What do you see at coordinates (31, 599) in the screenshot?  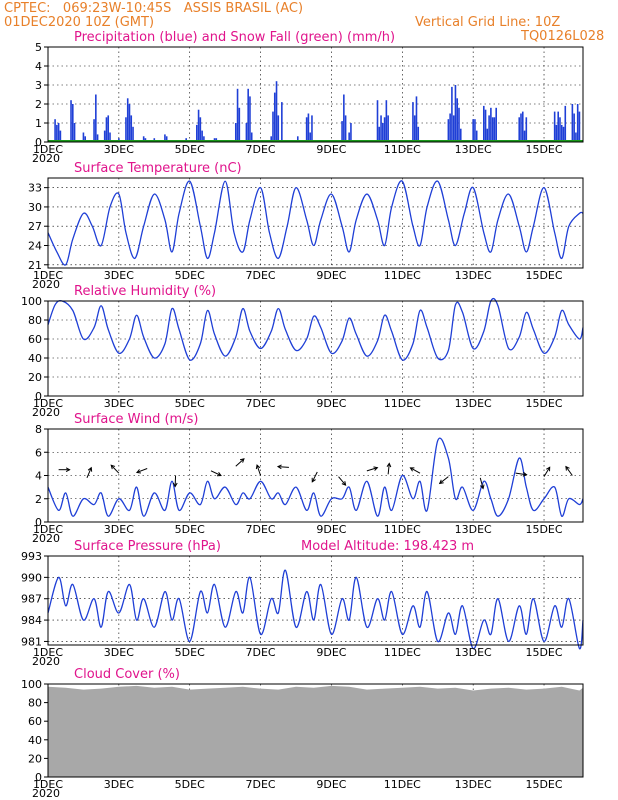 I see `y-tick-label: 987` at bounding box center [31, 599].